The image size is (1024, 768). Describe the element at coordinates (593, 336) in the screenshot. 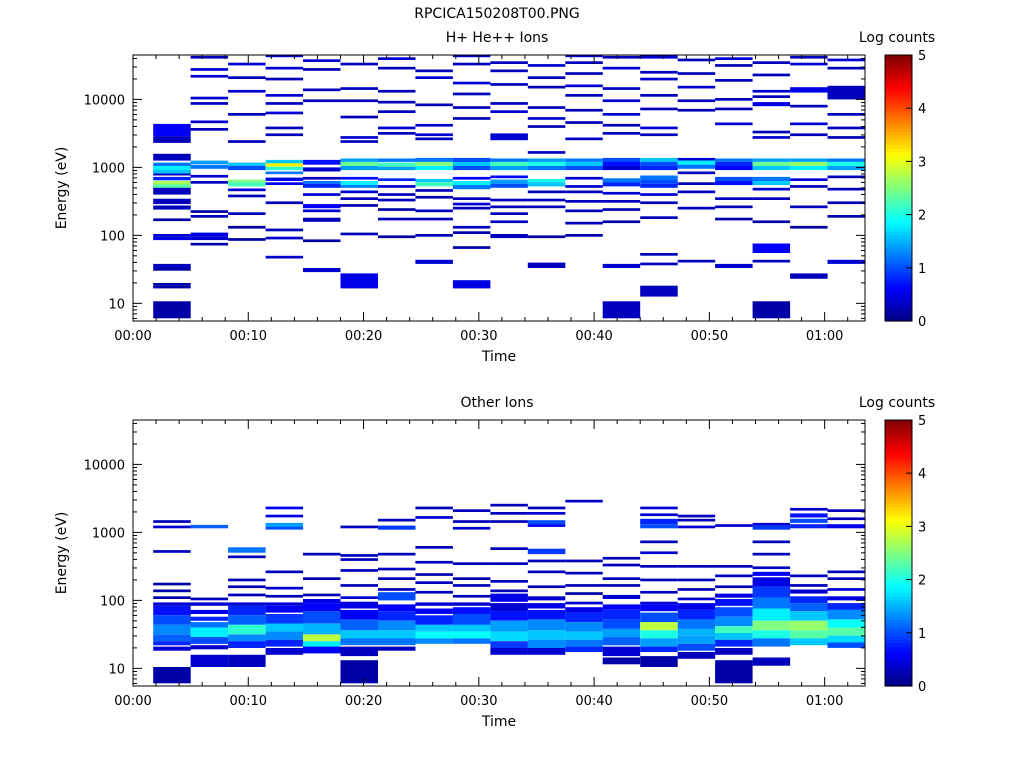

I see `x-tick-label: 00:40` at that location.